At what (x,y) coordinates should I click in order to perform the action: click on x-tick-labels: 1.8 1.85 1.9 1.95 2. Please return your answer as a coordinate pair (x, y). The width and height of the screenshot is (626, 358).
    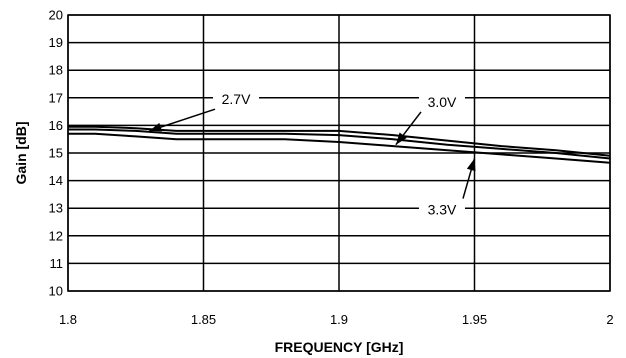
    Looking at the image, I should click on (336, 319).